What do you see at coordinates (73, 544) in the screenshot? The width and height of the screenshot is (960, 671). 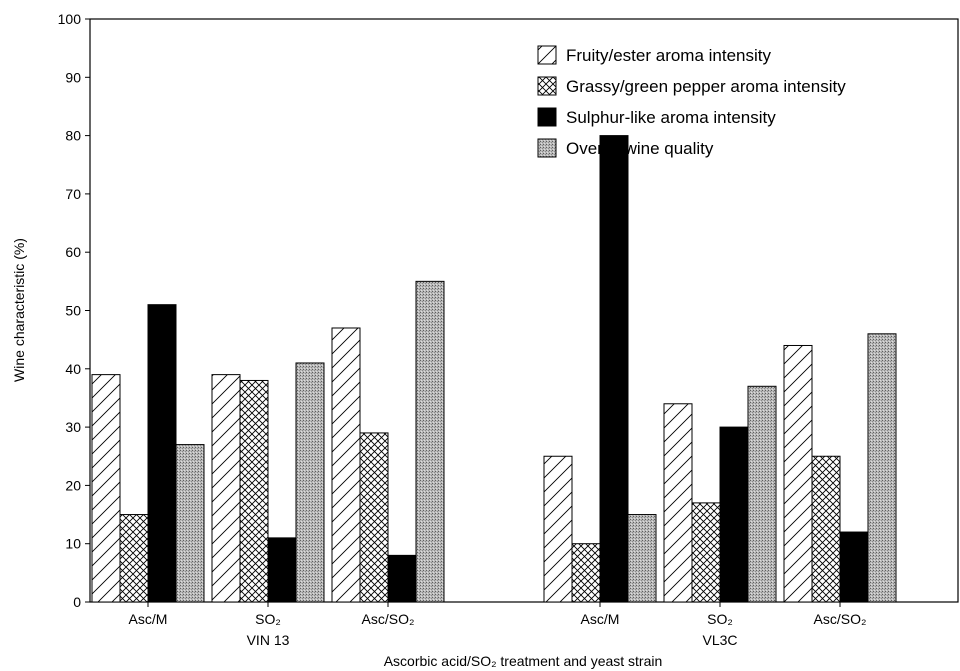 I see `y-tick-label: 10` at bounding box center [73, 544].